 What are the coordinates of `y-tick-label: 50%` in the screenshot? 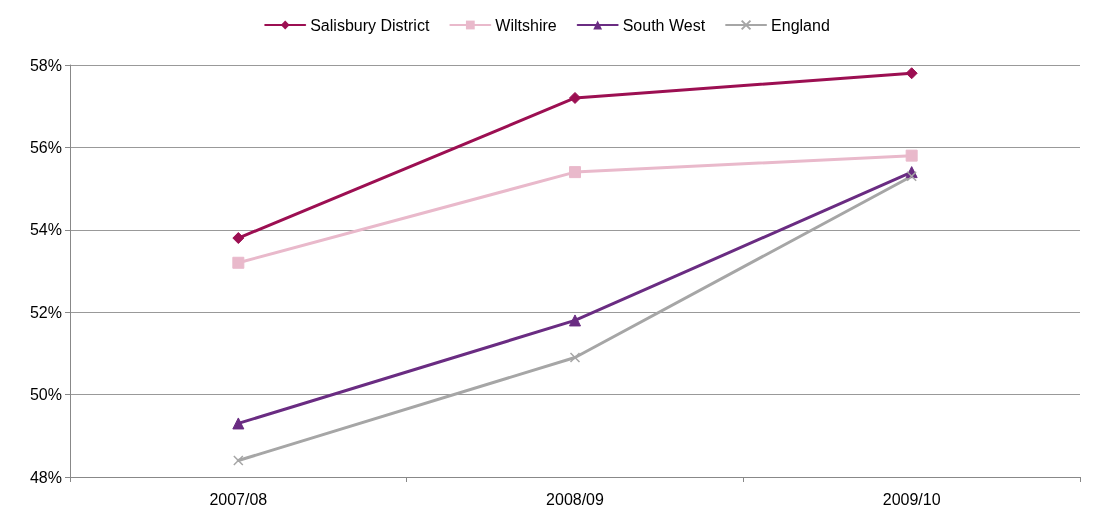 It's located at (45, 395).